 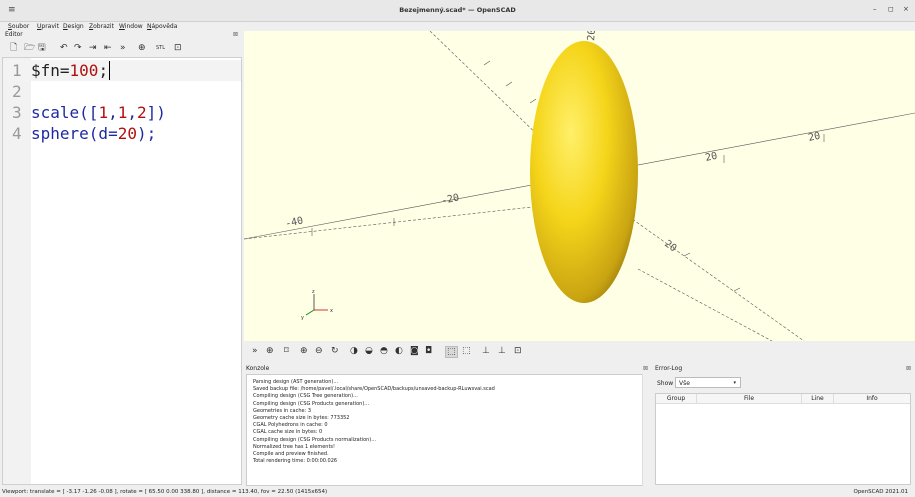 What do you see at coordinates (162, 26) in the screenshot?
I see `menu-napoveda: Nápověda` at bounding box center [162, 26].